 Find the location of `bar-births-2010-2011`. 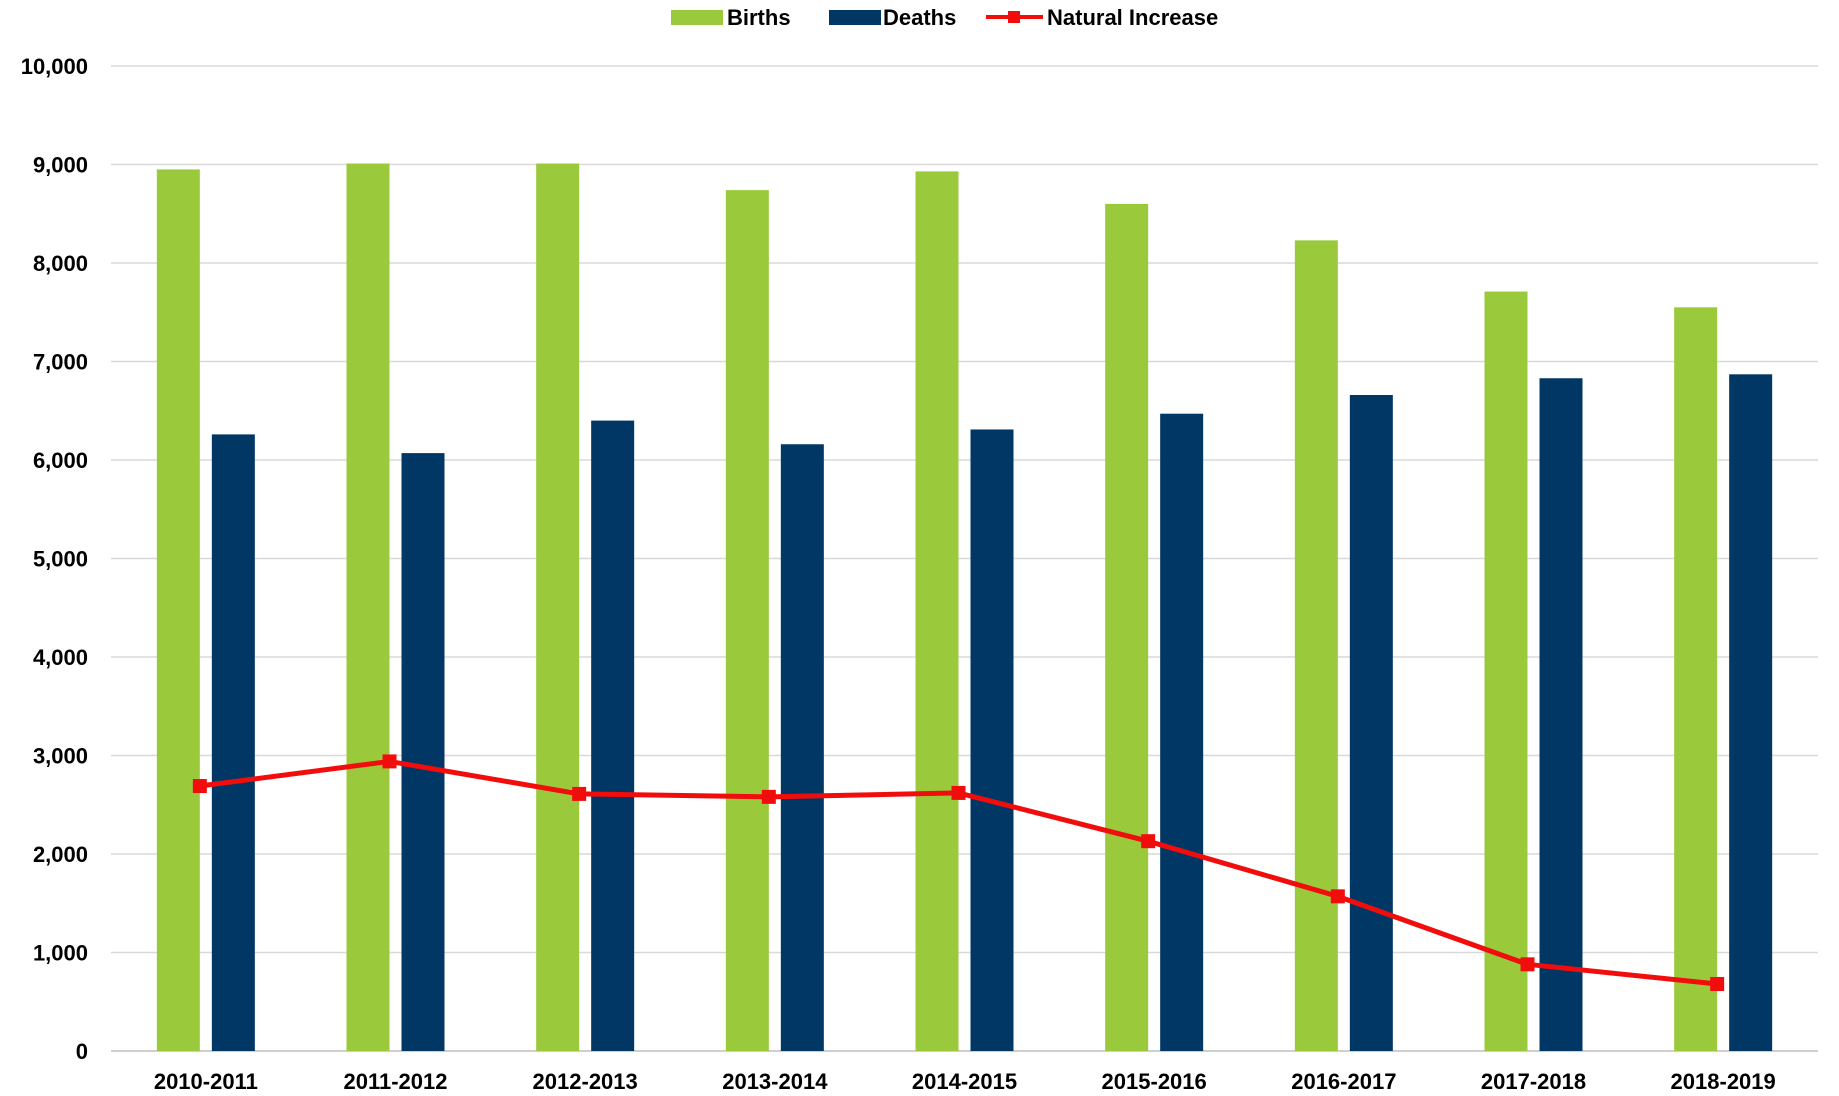

bar-births-2010-2011 is located at coordinates (178, 610).